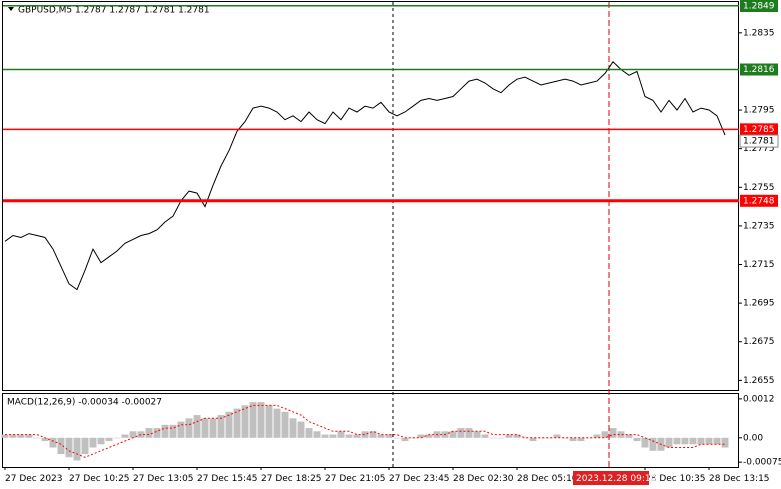 The height and width of the screenshot is (489, 781). Describe the element at coordinates (759, 226) in the screenshot. I see `y-tick-label: 1.2735` at that location.